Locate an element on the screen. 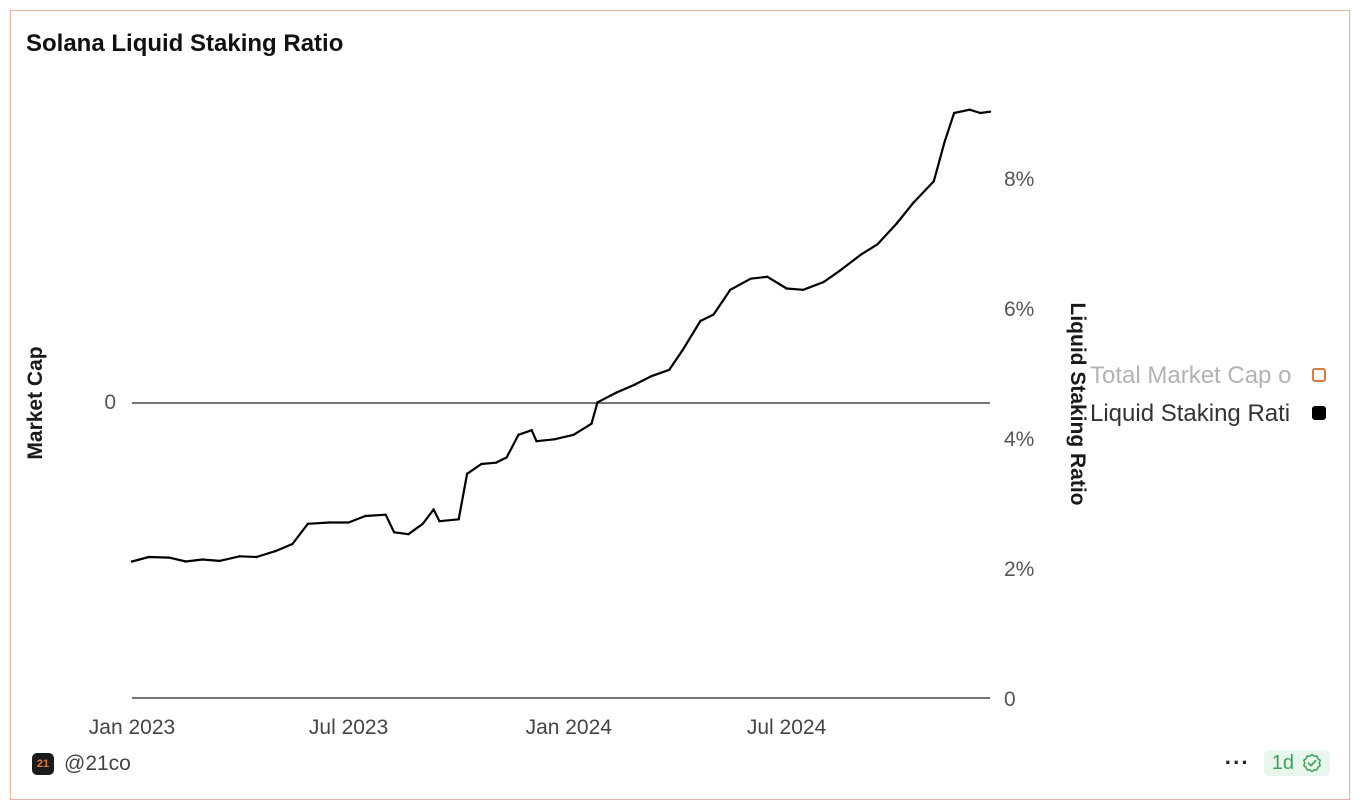 The image size is (1360, 808). x-axis-tick-label: Jul 2024 is located at coordinates (787, 727).